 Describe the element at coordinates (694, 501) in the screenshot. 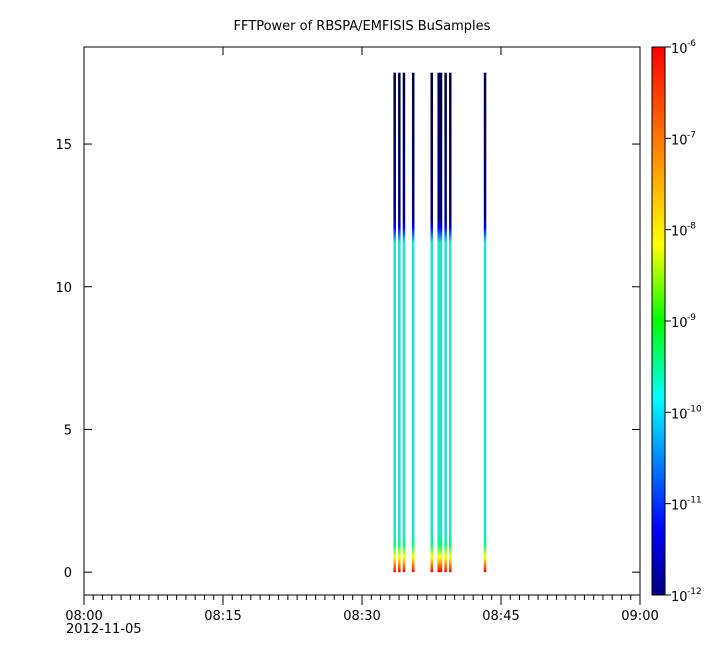

I see `colorbar-tick-exponent: -11` at that location.